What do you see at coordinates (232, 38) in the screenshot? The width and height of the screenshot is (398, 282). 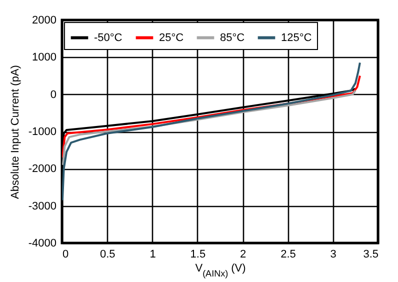 I see `legend-label: 85°C` at bounding box center [232, 38].